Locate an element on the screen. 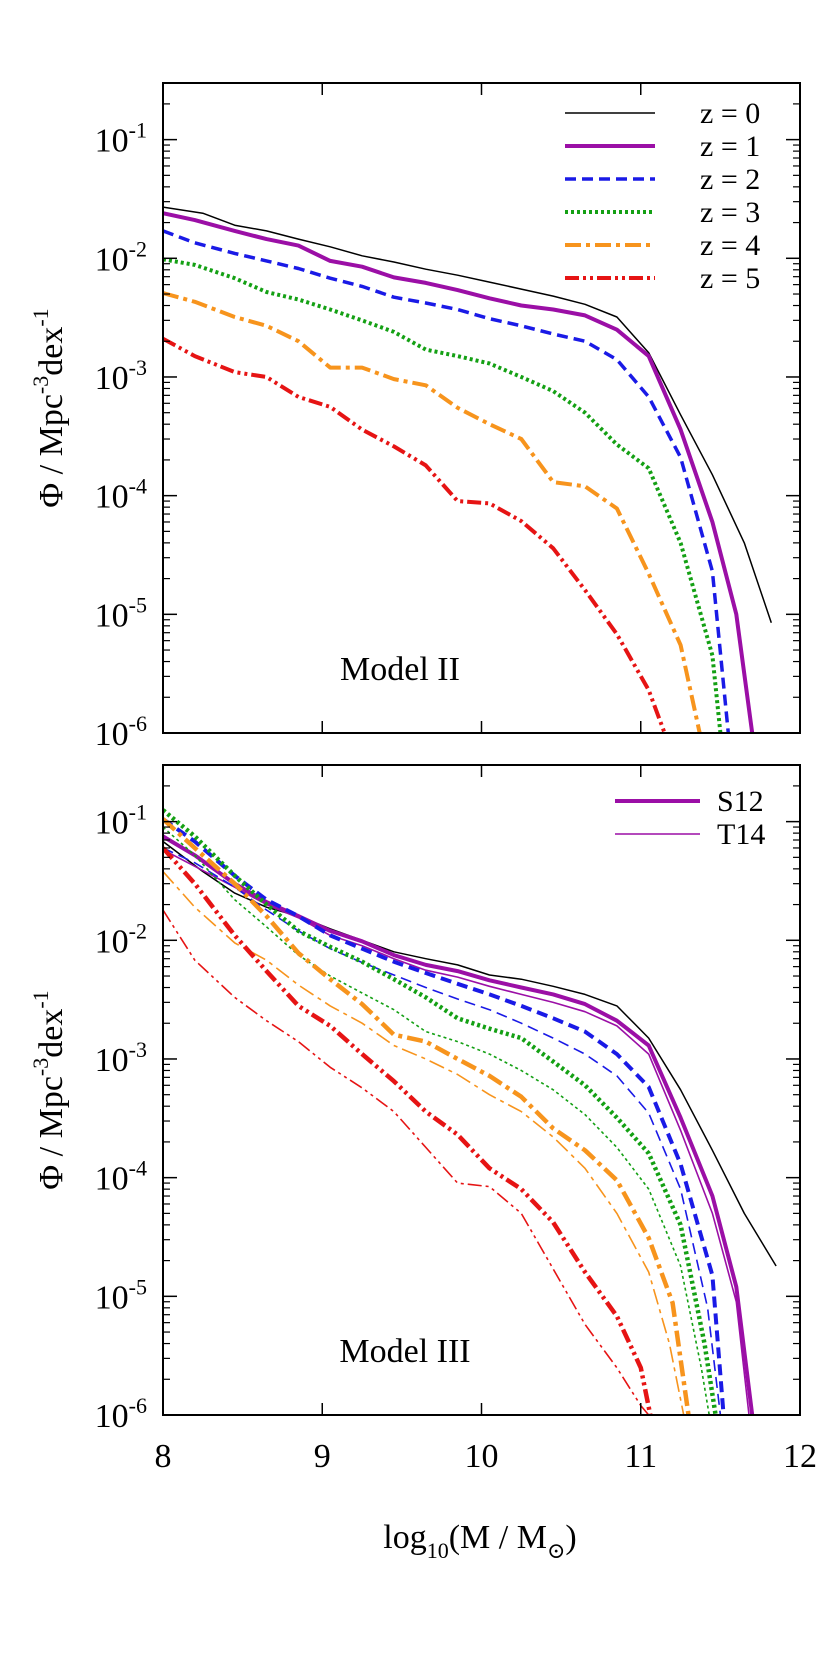  panel-label-model-iii: Model III is located at coordinates (404, 1351).